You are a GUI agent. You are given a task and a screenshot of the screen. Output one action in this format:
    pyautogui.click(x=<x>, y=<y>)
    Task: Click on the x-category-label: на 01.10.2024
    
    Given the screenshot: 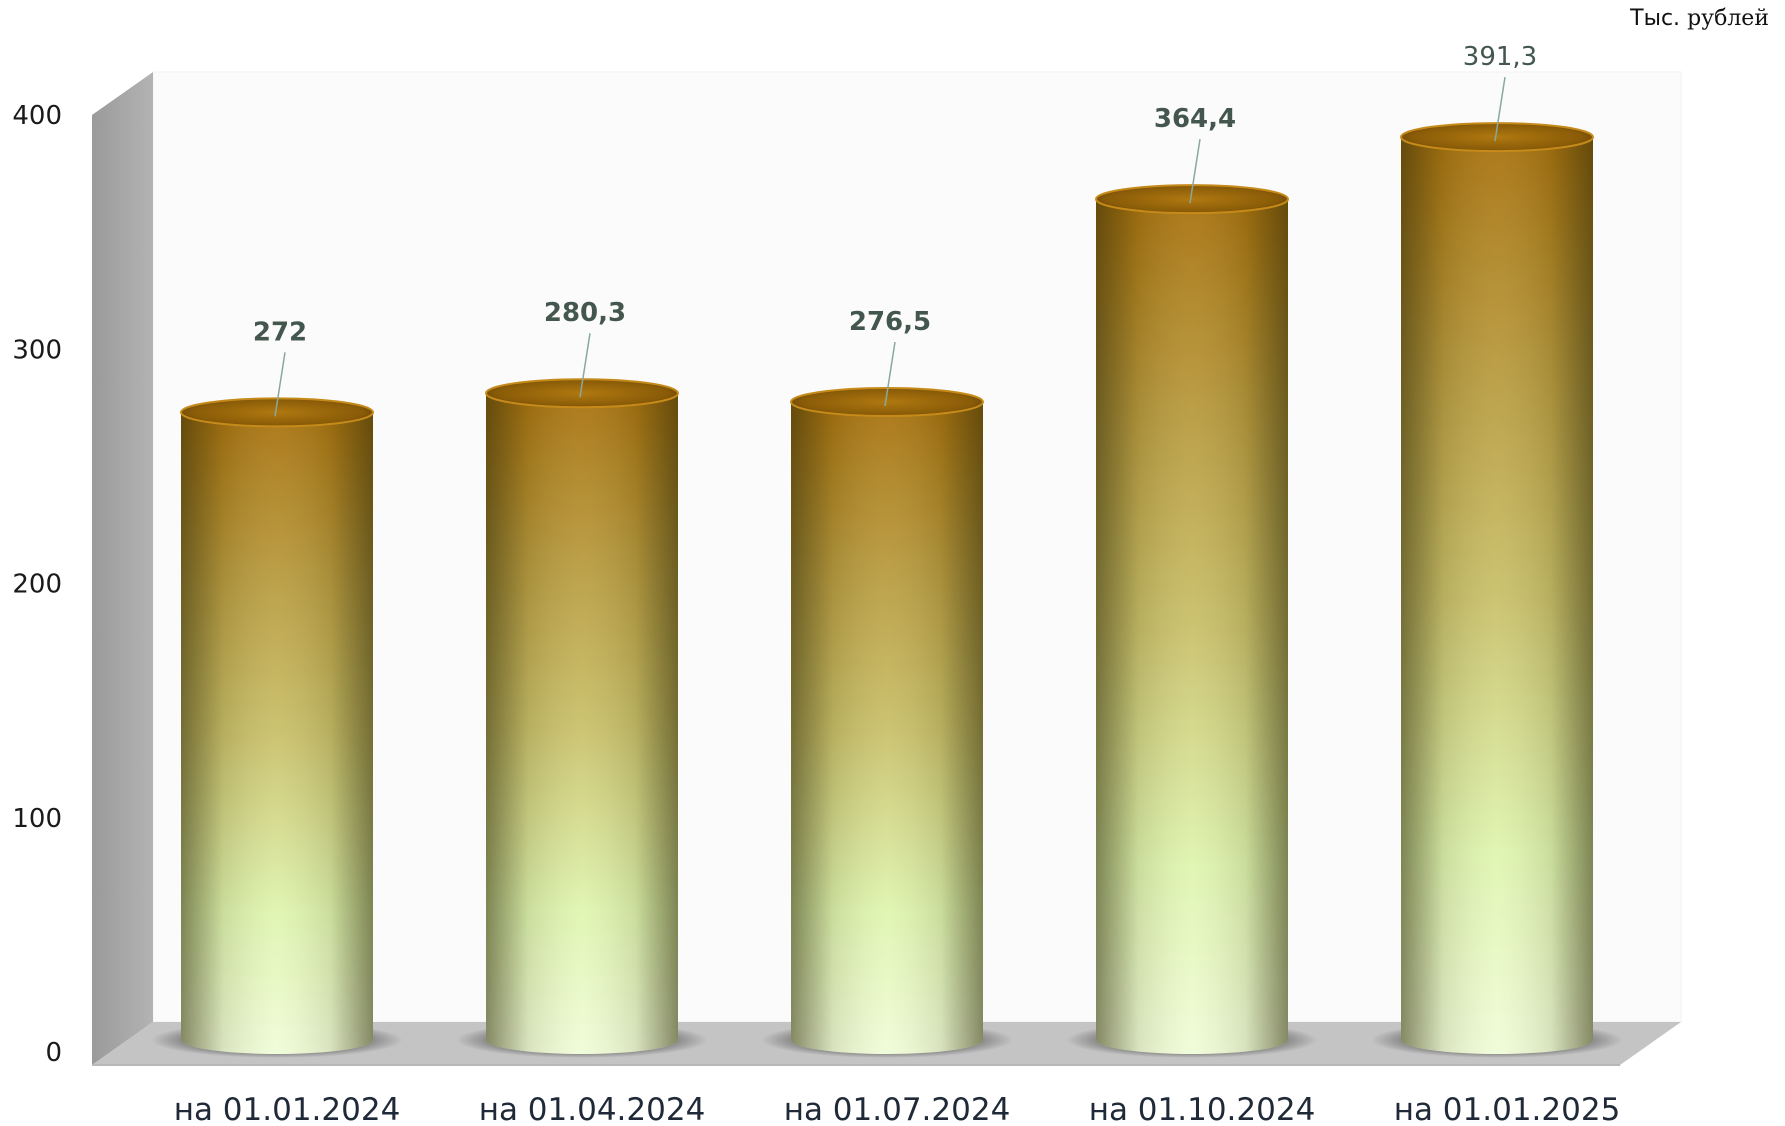 What is the action you would take?
    pyautogui.click(x=1202, y=1109)
    